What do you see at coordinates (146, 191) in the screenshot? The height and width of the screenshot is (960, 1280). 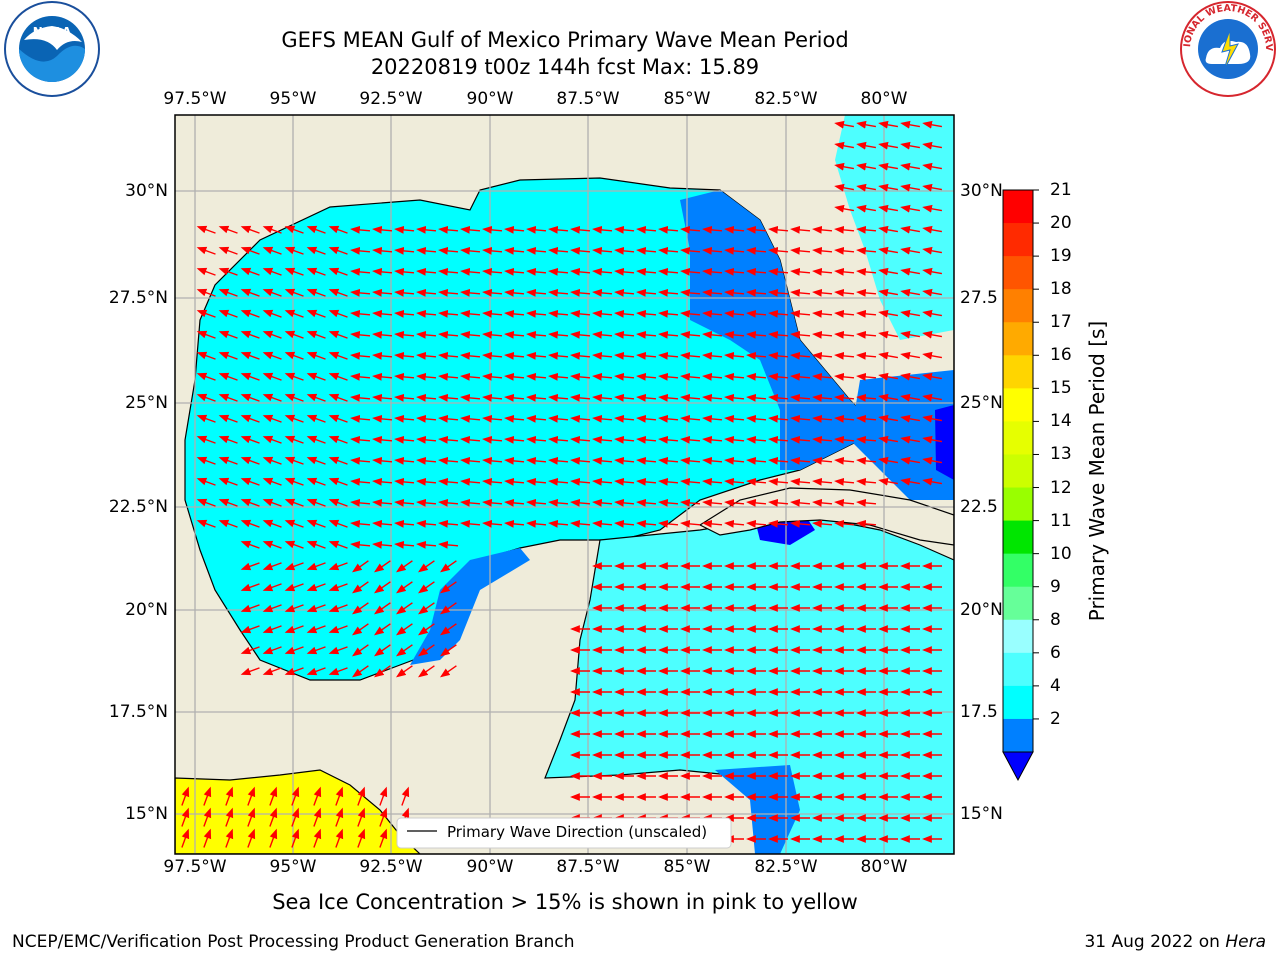 I see `lat-tick-left: 30°N` at bounding box center [146, 191].